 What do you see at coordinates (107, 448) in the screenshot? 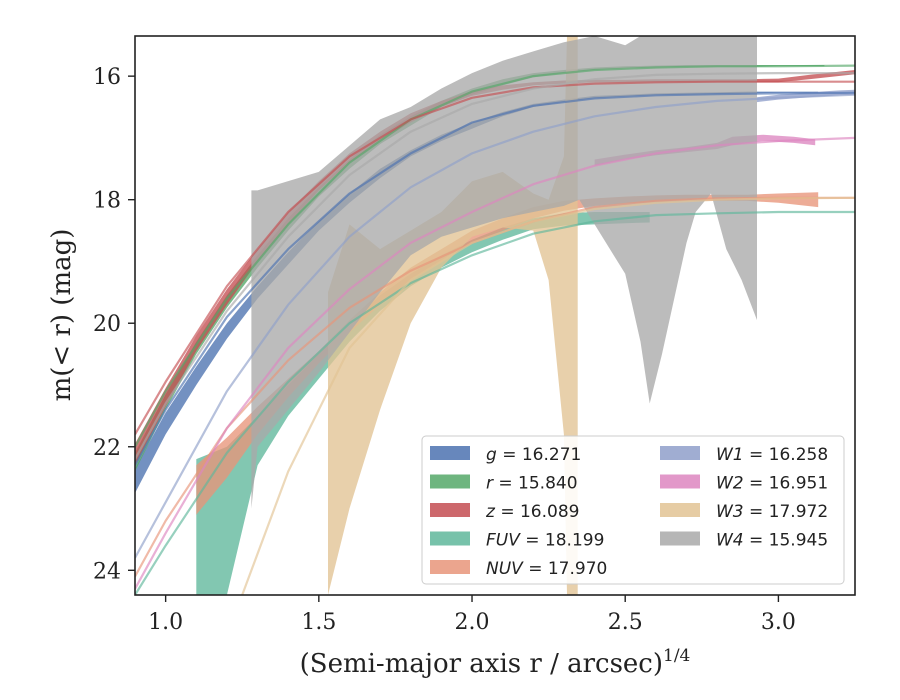
I see `y-tick-label: 22` at bounding box center [107, 448].